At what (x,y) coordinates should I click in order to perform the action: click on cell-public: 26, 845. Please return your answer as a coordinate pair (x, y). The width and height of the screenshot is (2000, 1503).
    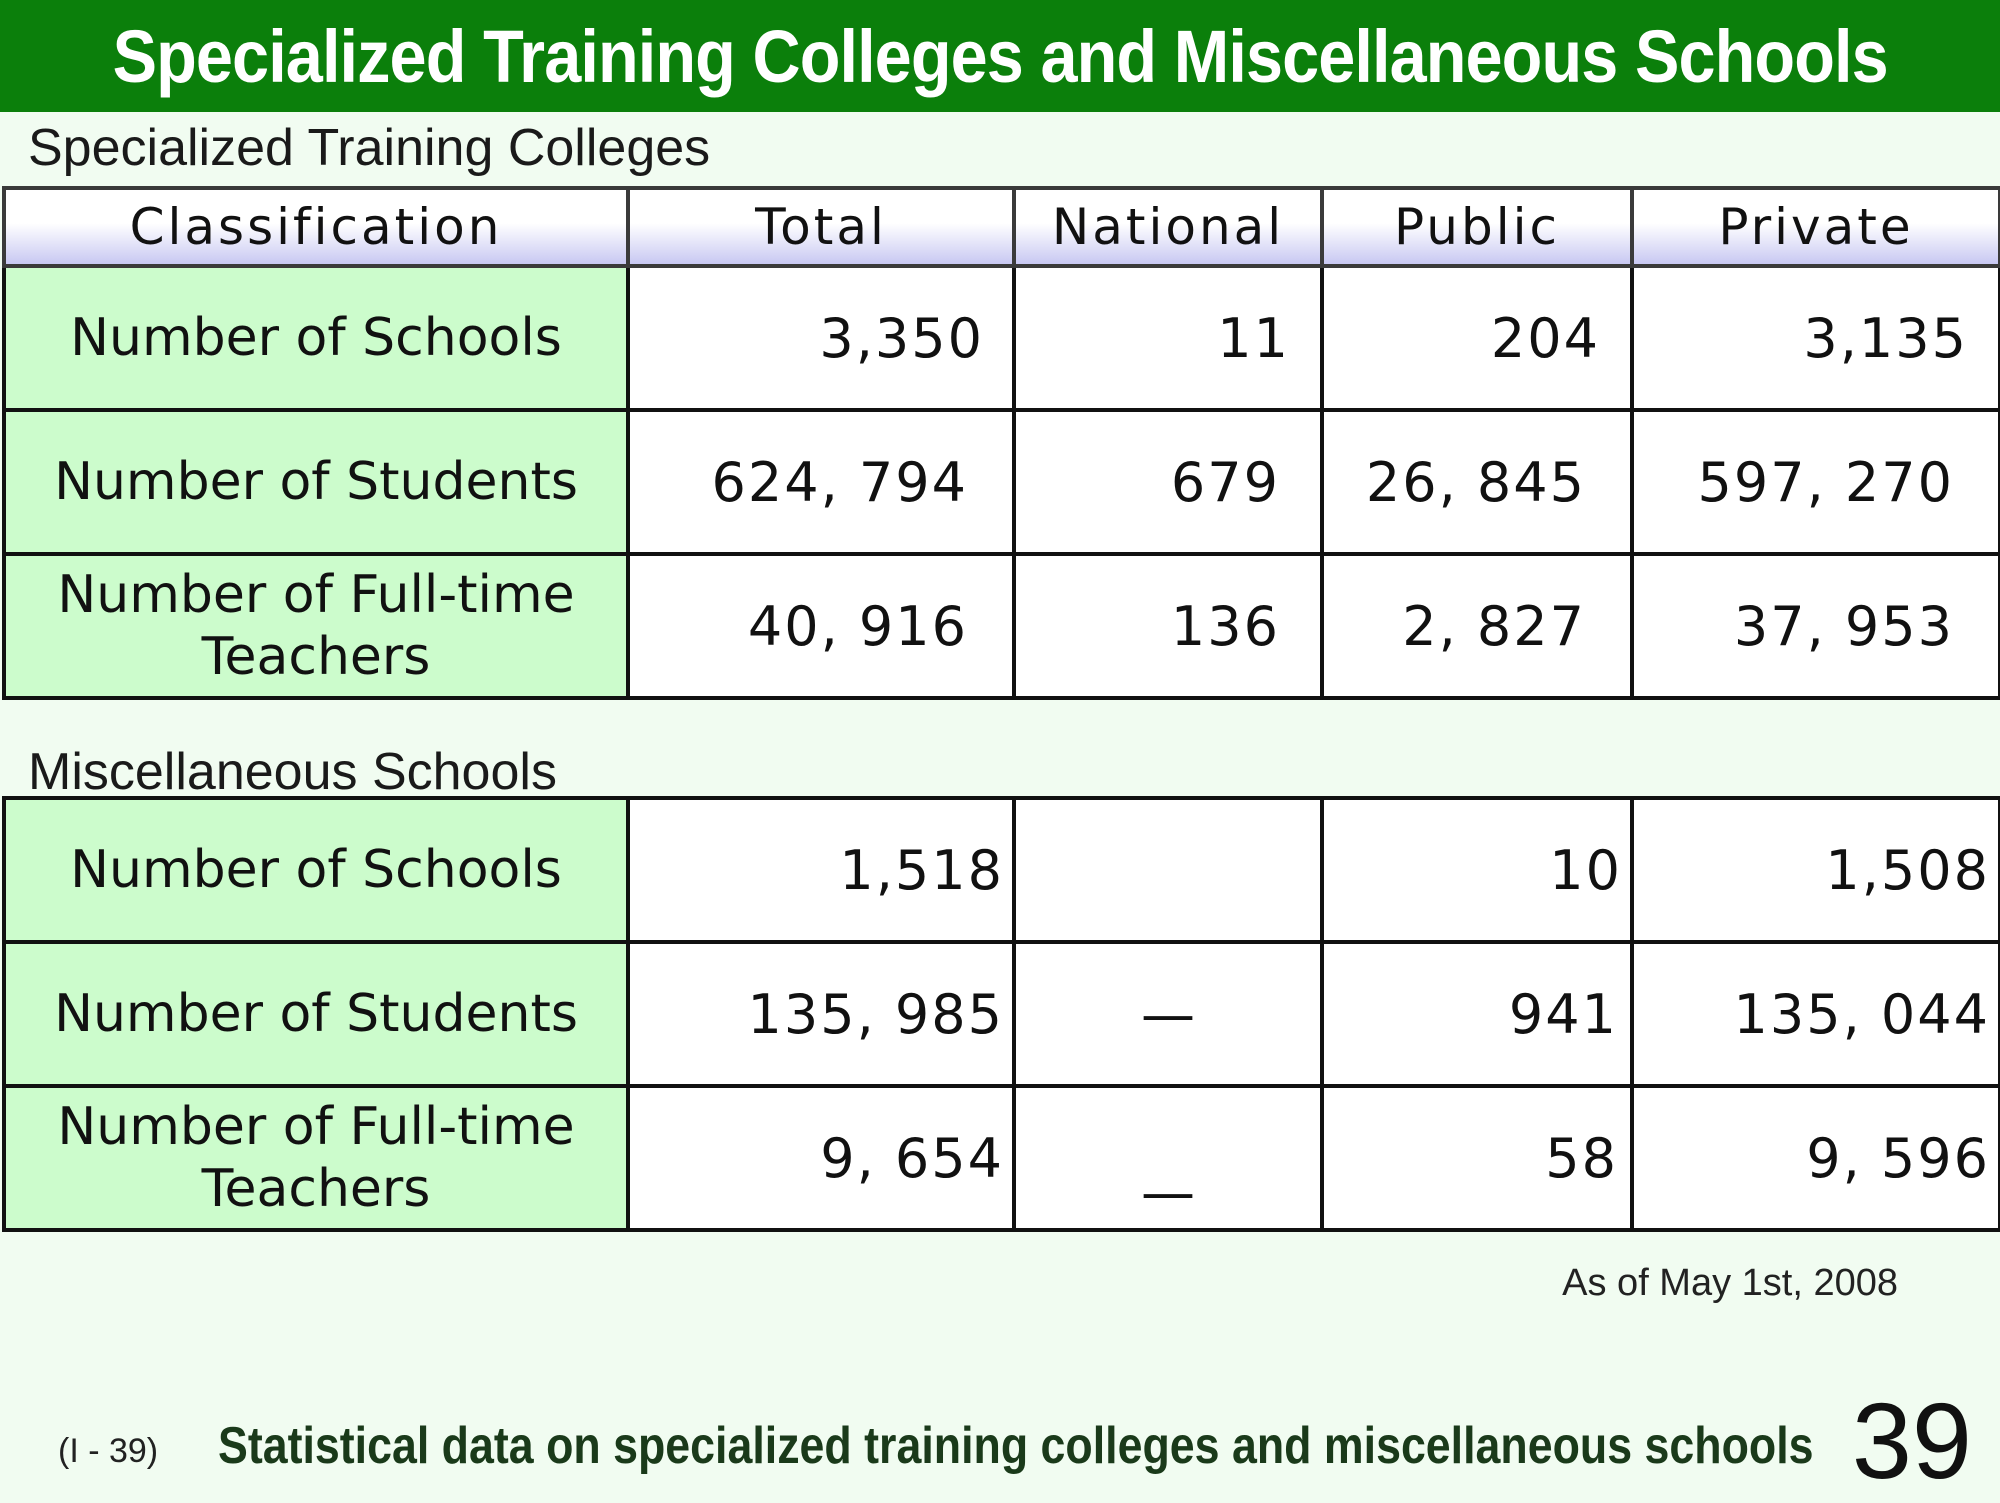
    Looking at the image, I should click on (1477, 482).